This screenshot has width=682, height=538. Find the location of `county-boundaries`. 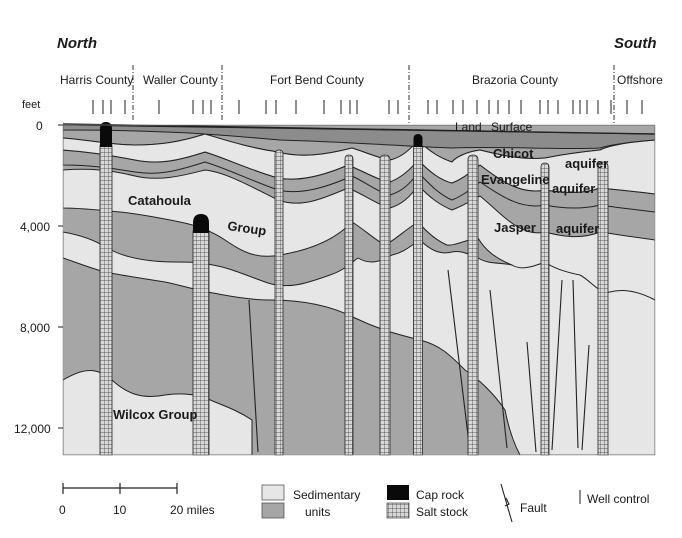

county-boundaries is located at coordinates (373, 99).